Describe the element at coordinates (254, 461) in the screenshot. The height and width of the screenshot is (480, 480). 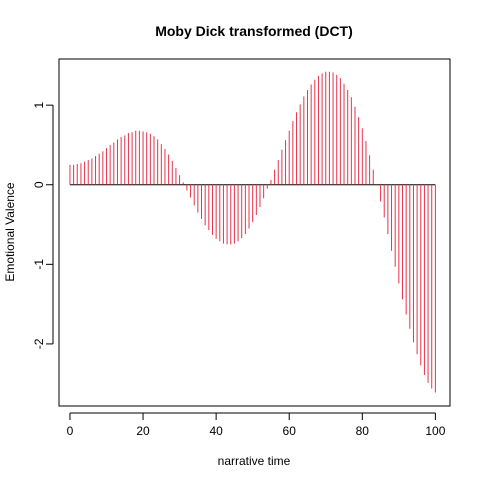
I see `x-axis-label: narrative time` at that location.